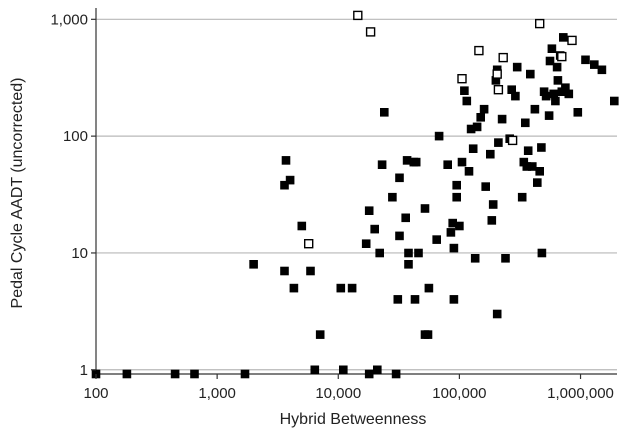 The height and width of the screenshot is (431, 630). I want to click on x-axis-ticks: 100 1,000 10,000 100,000 1,000,000, so click(348, 388).